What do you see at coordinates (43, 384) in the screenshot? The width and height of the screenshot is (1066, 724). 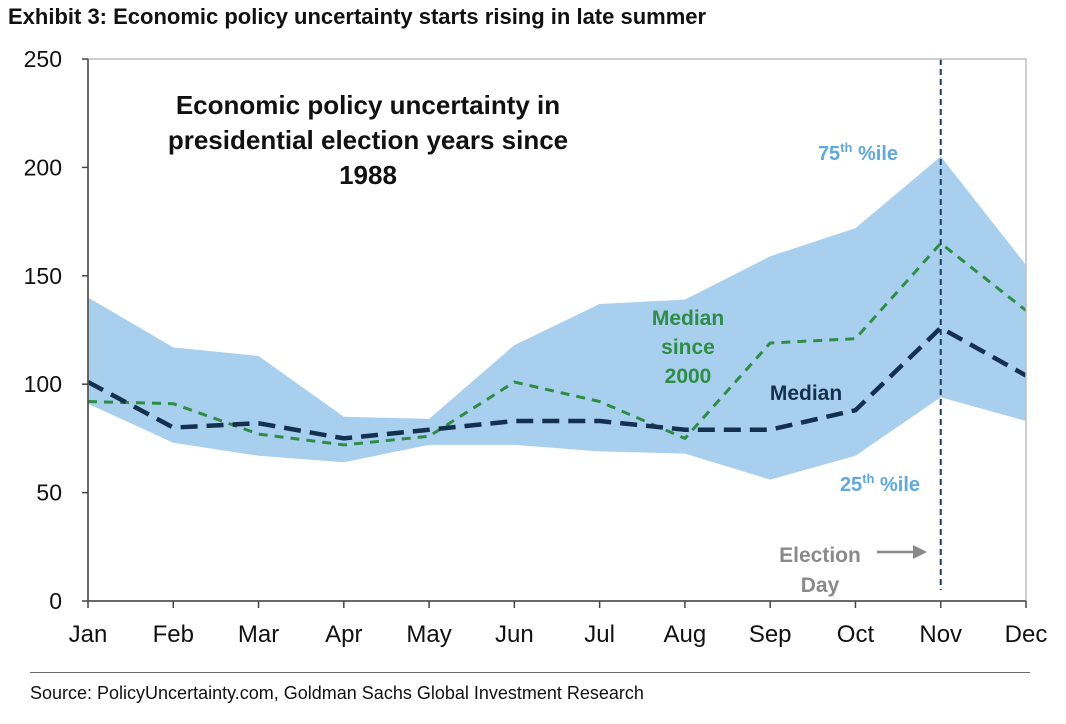 I see `y-tick-label: 100` at bounding box center [43, 384].